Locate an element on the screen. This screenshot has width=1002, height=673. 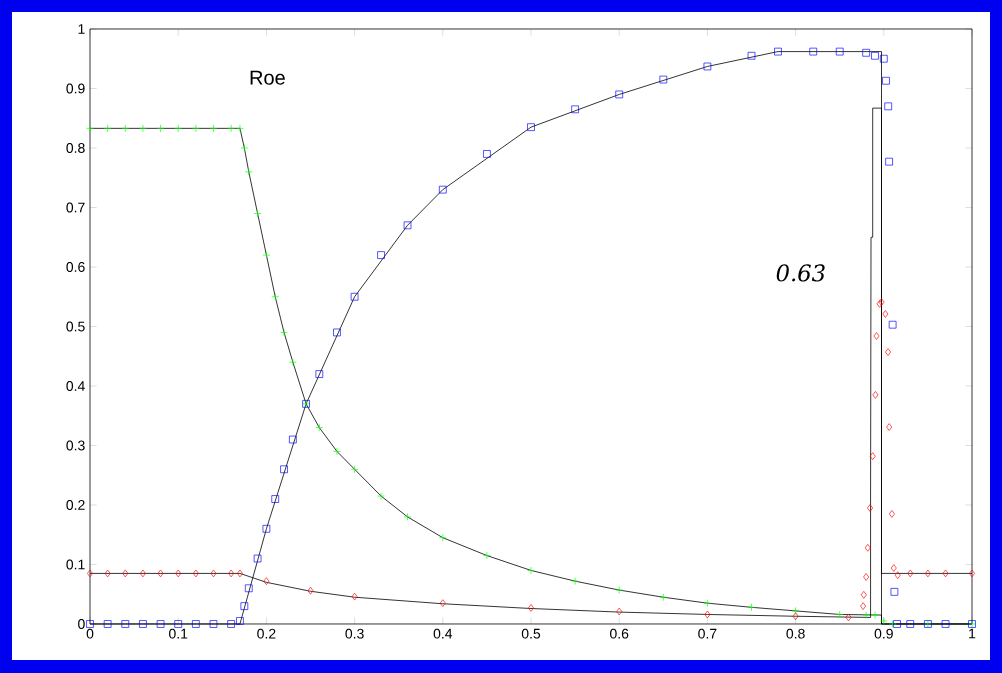
y-tick-label: 0.5 is located at coordinates (75, 326).